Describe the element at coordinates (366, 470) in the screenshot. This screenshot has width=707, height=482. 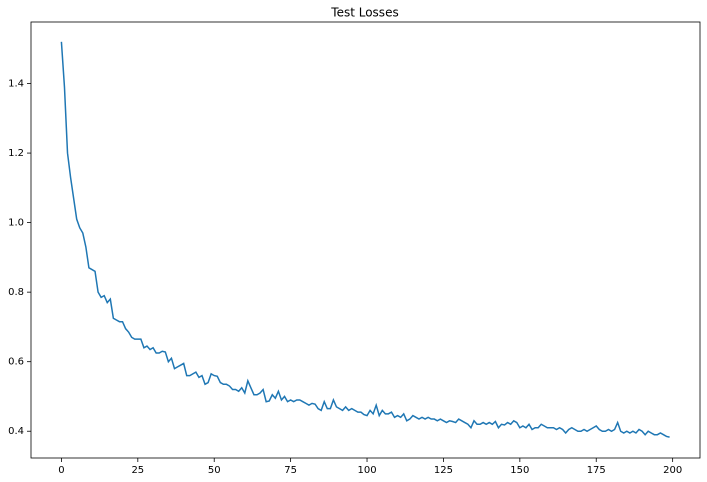
I see `x-tick-label: 100` at that location.